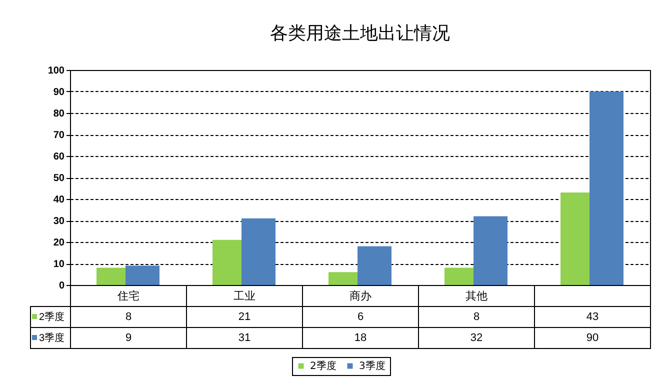 The width and height of the screenshot is (666, 391). Describe the element at coordinates (360, 317) in the screenshot. I see `data-label: 6` at that location.